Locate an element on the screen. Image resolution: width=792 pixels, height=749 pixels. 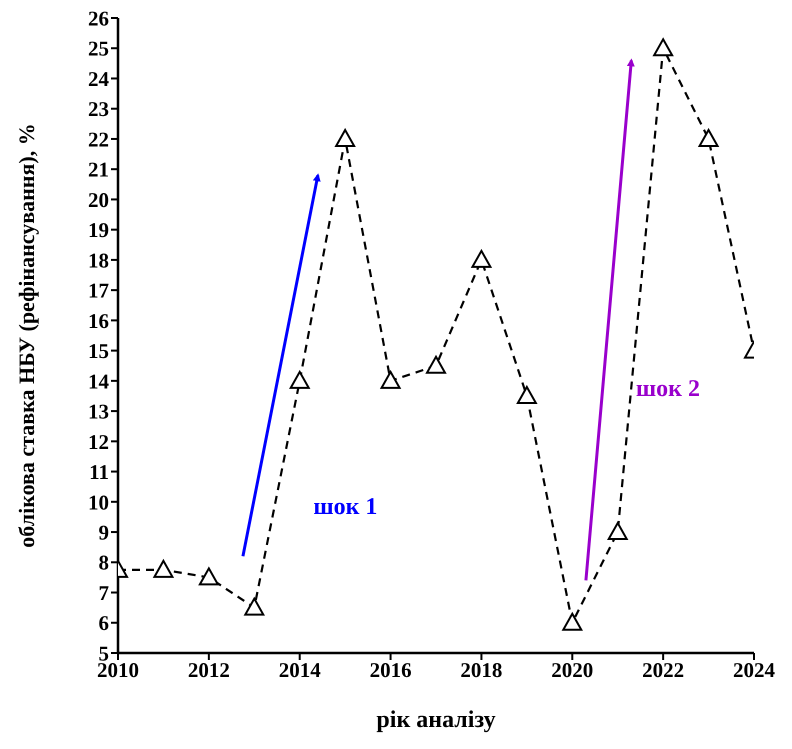
y-tick-label: 21 is located at coordinates (98, 170).